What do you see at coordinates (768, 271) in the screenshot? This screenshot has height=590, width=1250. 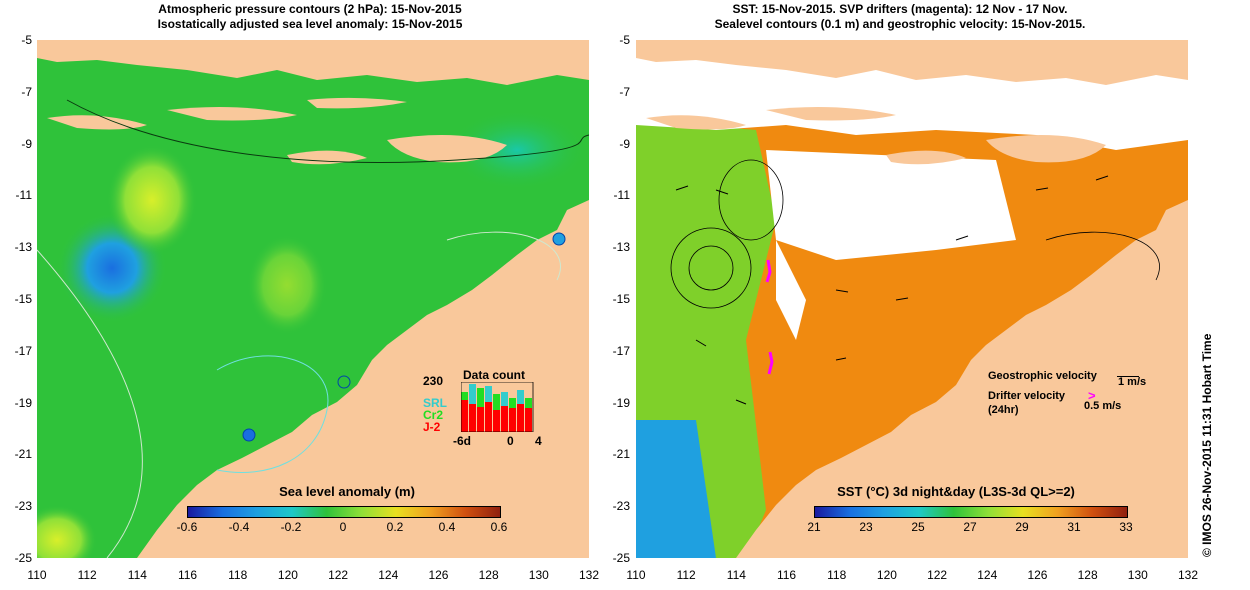 I see `drifter-track` at bounding box center [768, 271].